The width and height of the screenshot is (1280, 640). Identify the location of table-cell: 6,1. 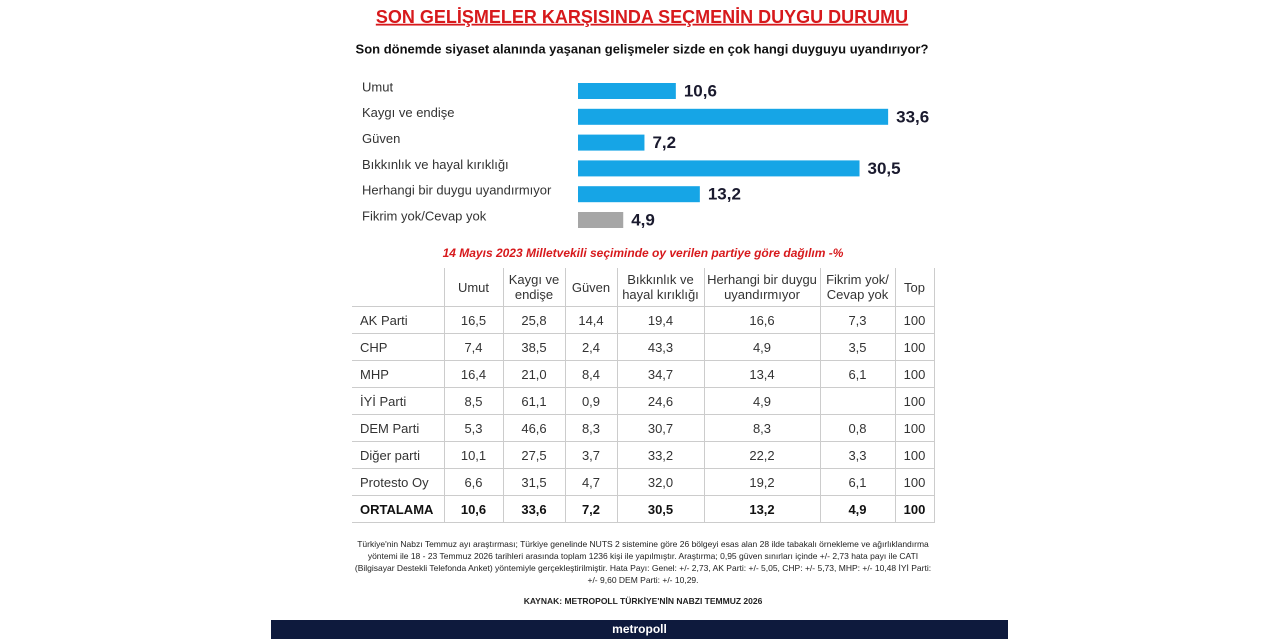
(857, 482).